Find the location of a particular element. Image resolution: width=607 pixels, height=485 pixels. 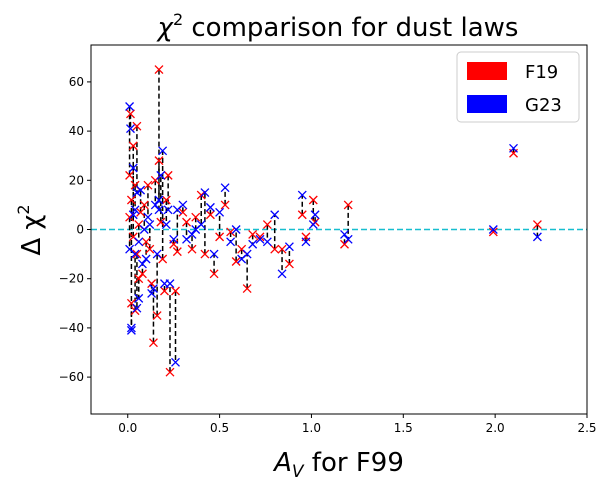

x-tick-label: 2.0 is located at coordinates (495, 428).